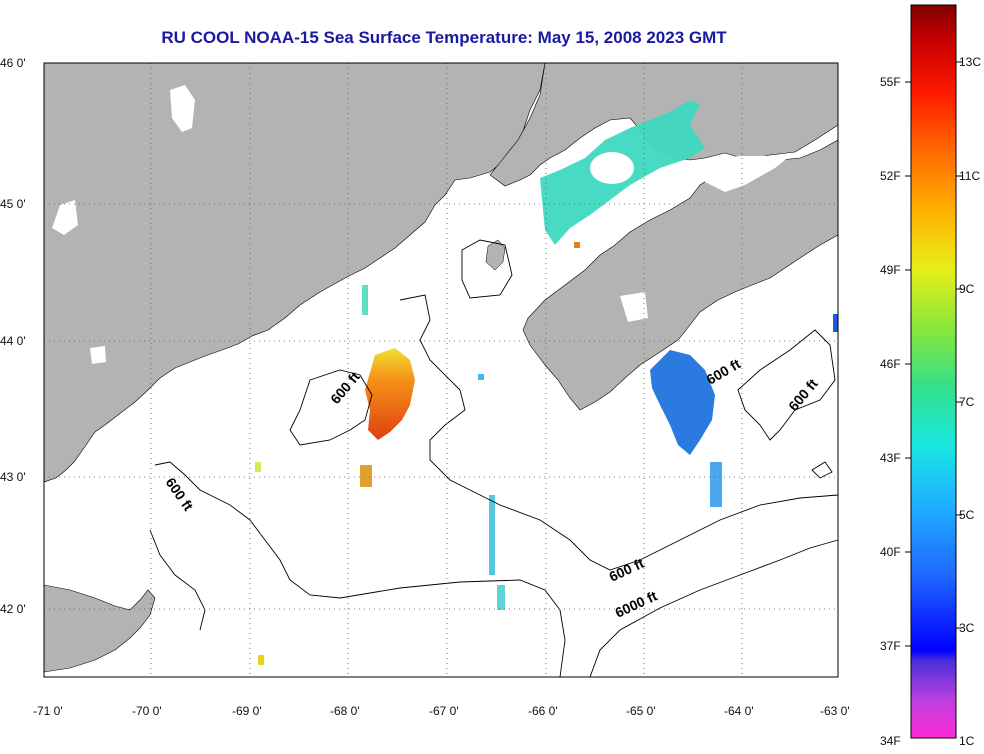  Describe the element at coordinates (13, 477) in the screenshot. I see `lat-label: 43 0'` at that location.